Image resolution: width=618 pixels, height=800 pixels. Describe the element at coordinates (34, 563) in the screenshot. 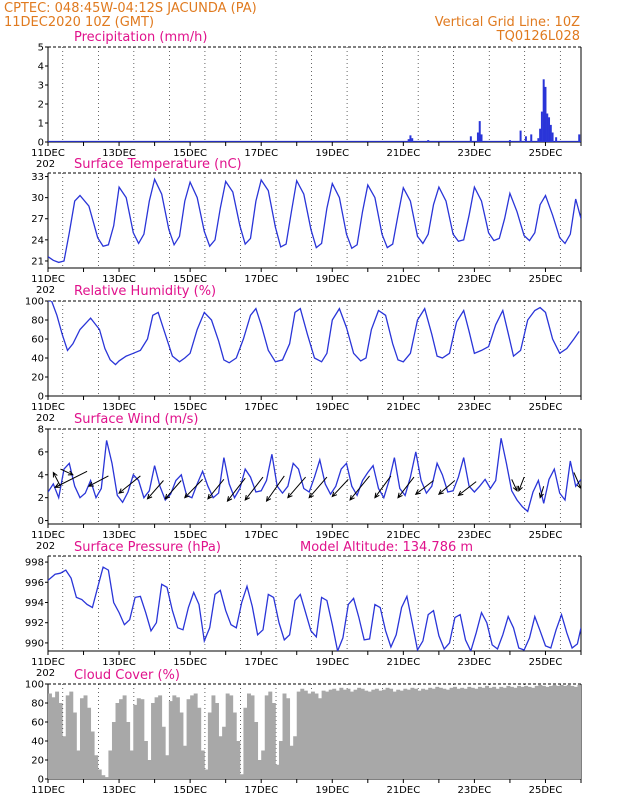

I see `pressure-y-tick-label: 998` at that location.